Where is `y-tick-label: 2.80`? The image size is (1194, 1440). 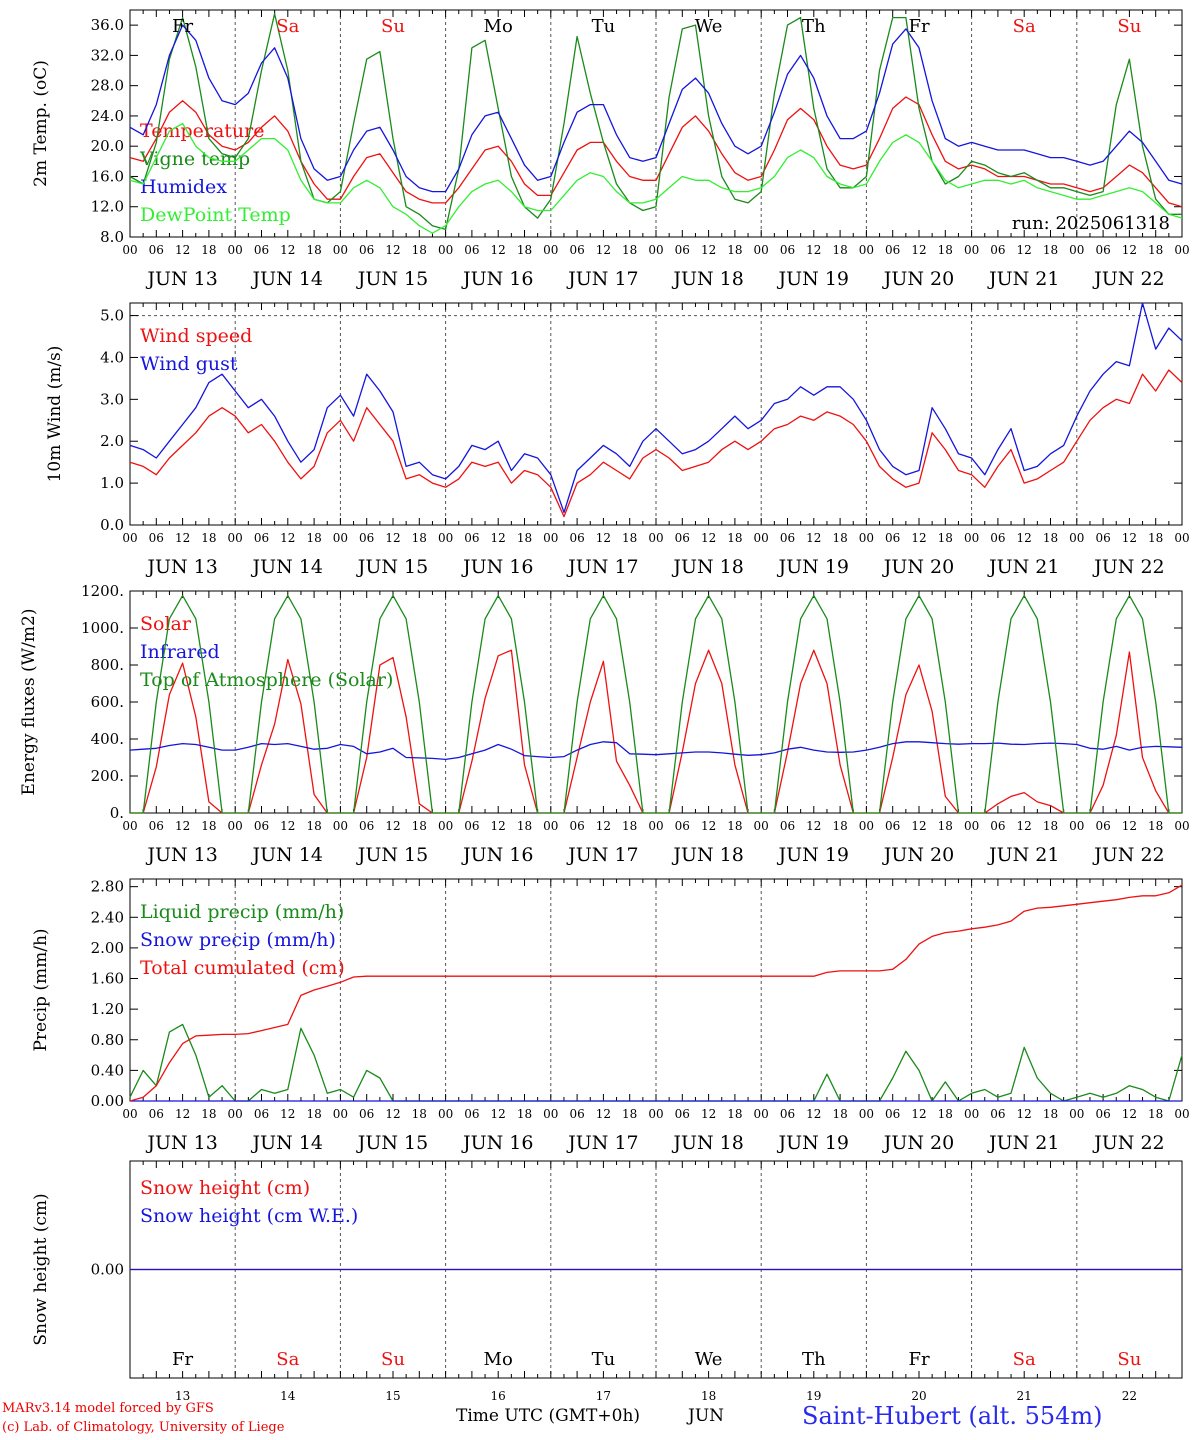 y-tick-label: 2.80 is located at coordinates (107, 887).